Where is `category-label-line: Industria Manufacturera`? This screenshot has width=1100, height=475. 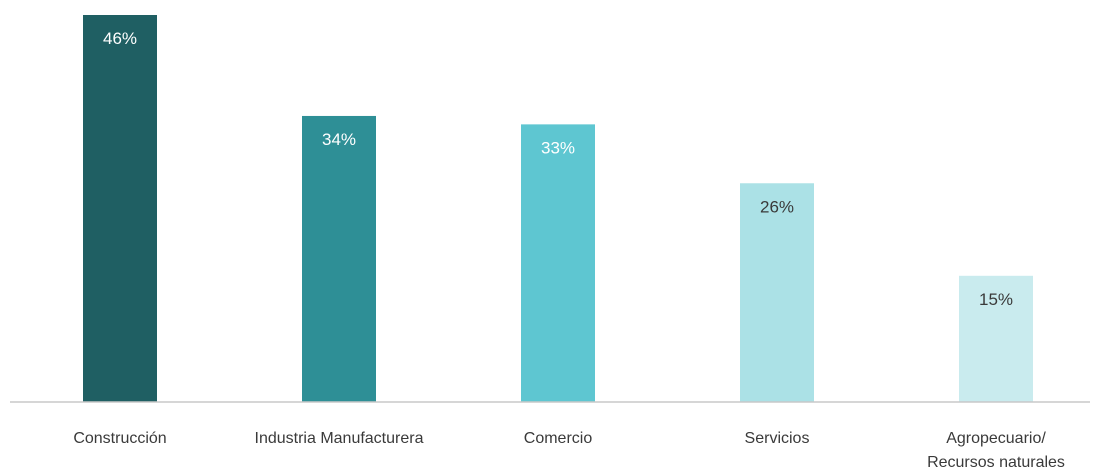
category-label-line: Industria Manufacturera is located at coordinates (339, 438).